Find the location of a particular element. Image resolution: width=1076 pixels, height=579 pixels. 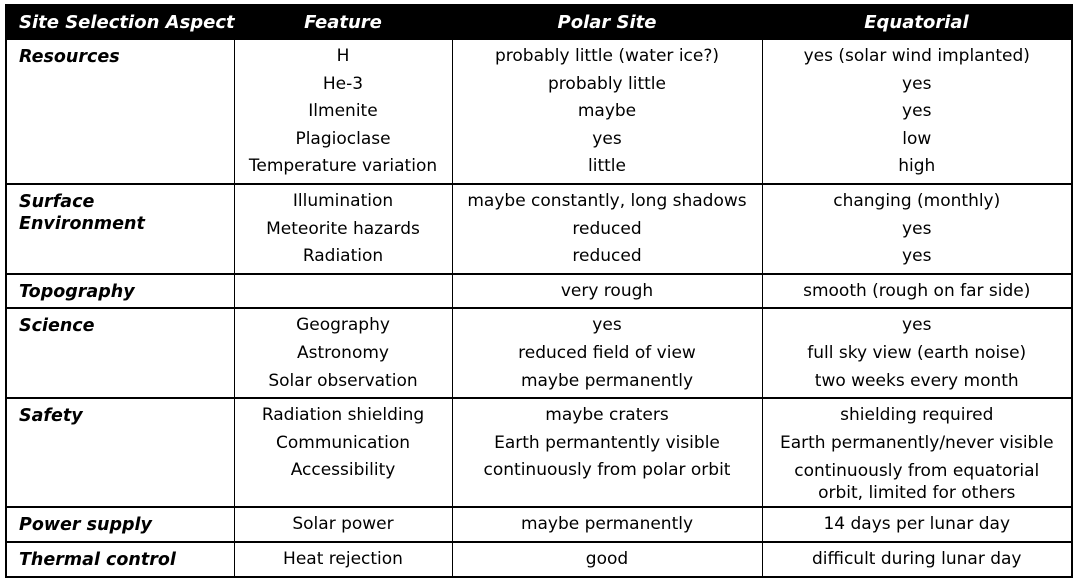

feature-value: Astronomy is located at coordinates (343, 352).